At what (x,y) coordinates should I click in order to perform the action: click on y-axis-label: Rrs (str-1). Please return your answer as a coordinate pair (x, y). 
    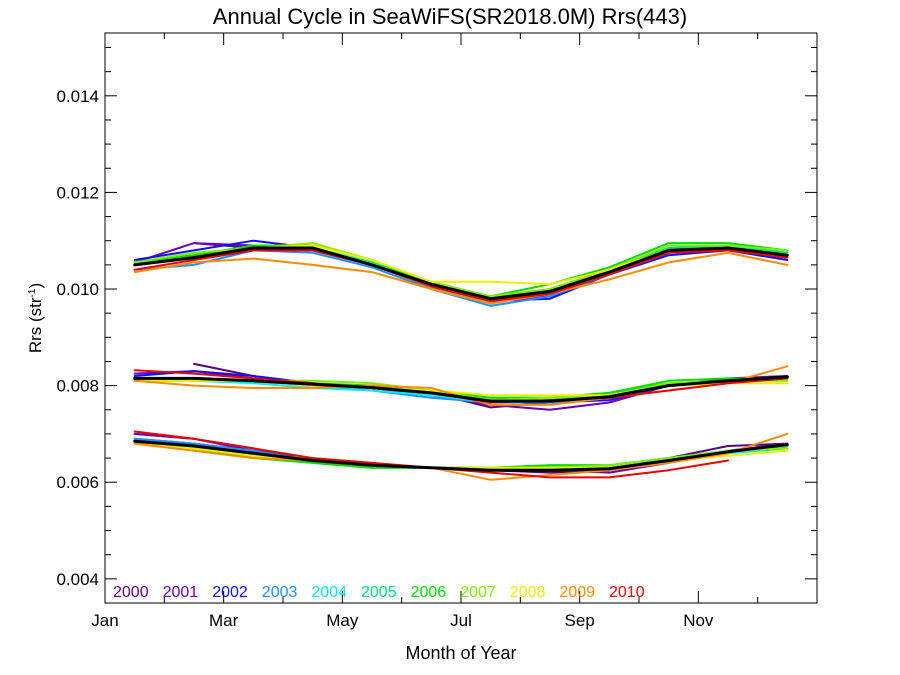
    Looking at the image, I should click on (35, 318).